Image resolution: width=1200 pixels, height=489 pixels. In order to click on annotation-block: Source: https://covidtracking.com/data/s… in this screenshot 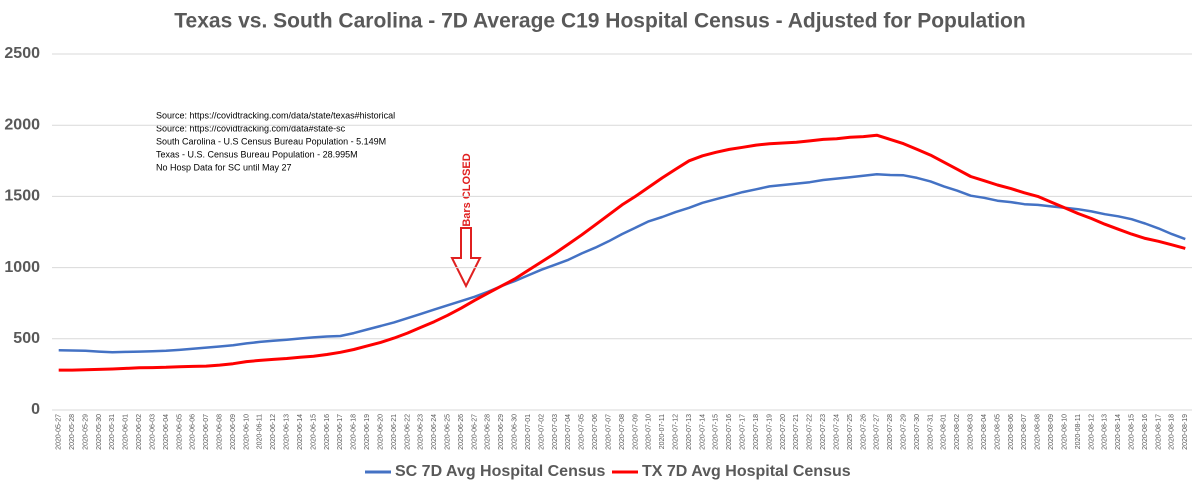, I will do `click(275, 141)`.